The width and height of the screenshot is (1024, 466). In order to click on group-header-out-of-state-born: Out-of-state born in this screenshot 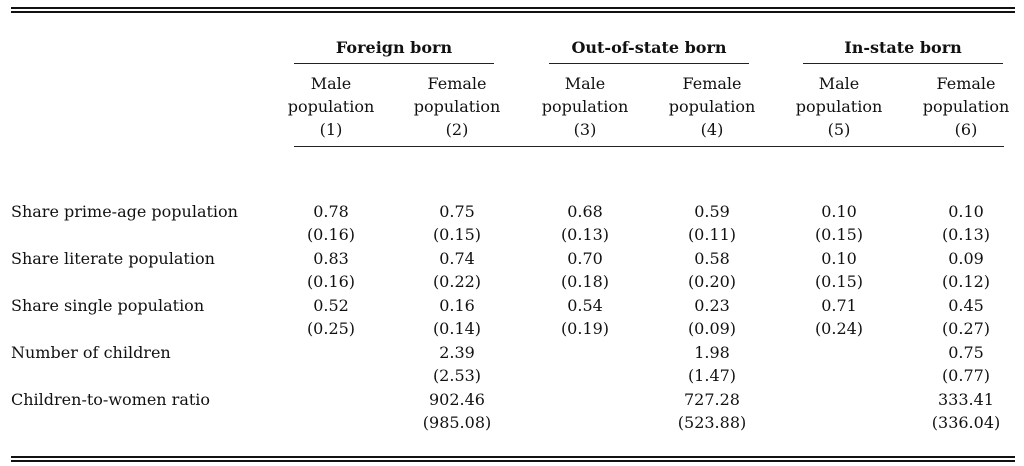, I will do `click(649, 47)`.